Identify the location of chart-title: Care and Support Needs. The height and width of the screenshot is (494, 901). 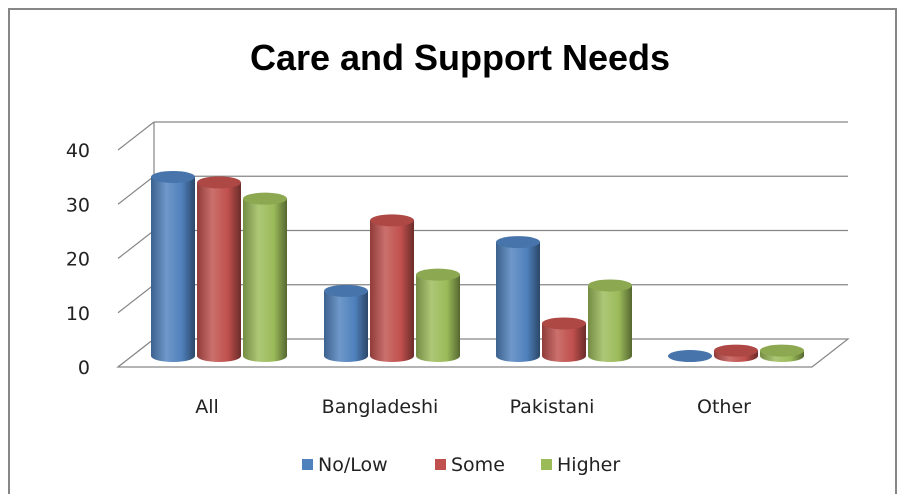
(460, 57).